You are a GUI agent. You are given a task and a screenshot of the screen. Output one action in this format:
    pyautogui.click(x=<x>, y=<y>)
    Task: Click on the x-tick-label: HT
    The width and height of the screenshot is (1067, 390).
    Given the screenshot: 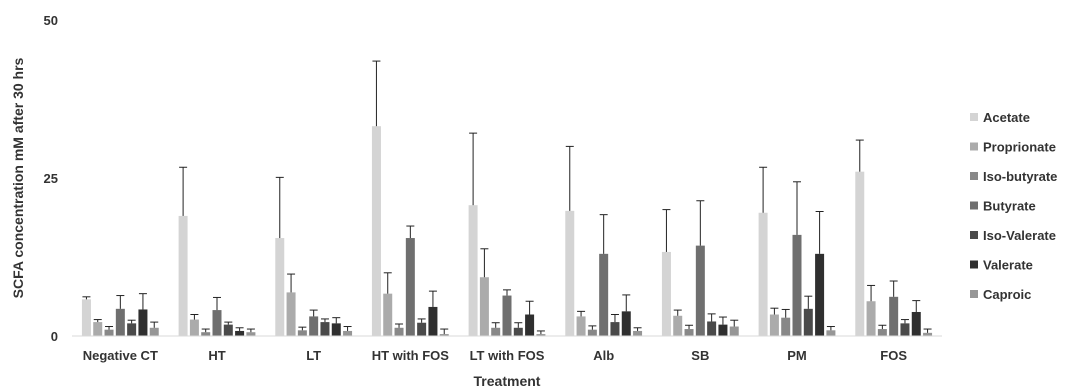 What is the action you would take?
    pyautogui.click(x=216, y=355)
    